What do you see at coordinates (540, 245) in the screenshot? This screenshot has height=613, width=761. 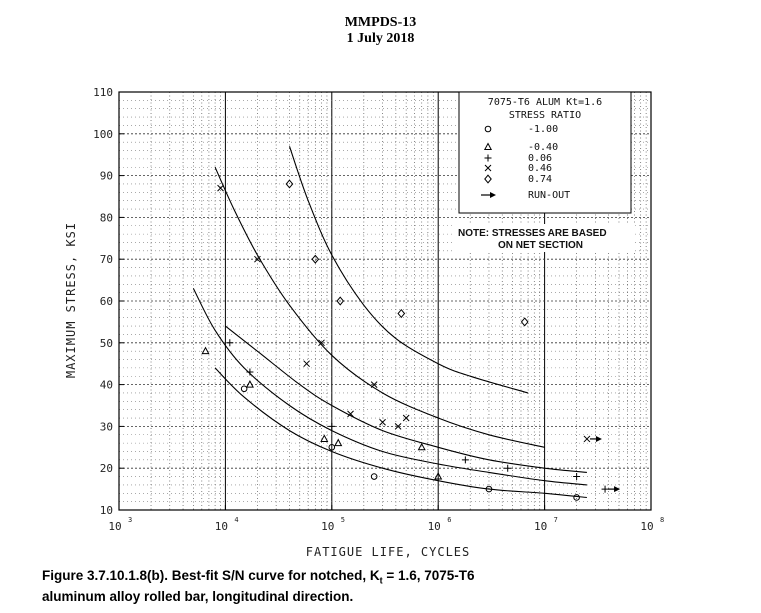 I see `note-line-2: ON NET SECTION` at bounding box center [540, 245].